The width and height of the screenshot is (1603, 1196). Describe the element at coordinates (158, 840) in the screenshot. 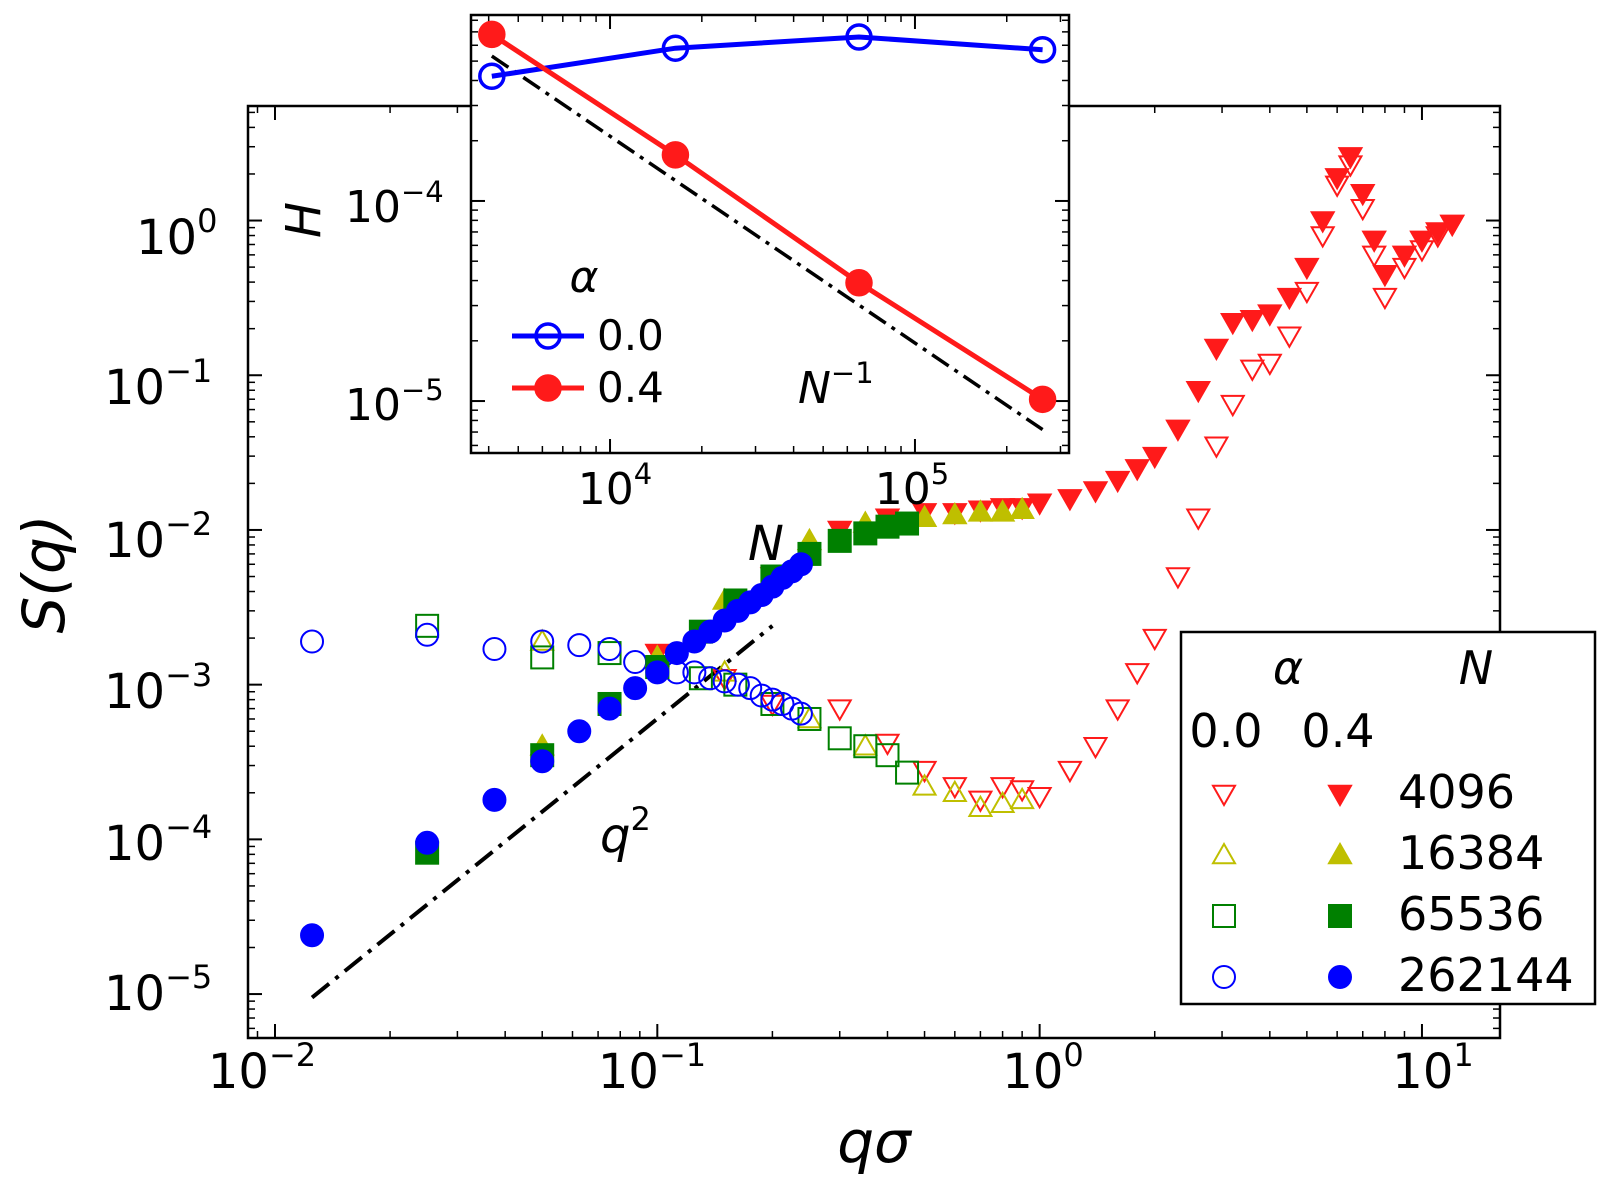

I see `main-ytick-label-1: 10⁻⁴` at that location.